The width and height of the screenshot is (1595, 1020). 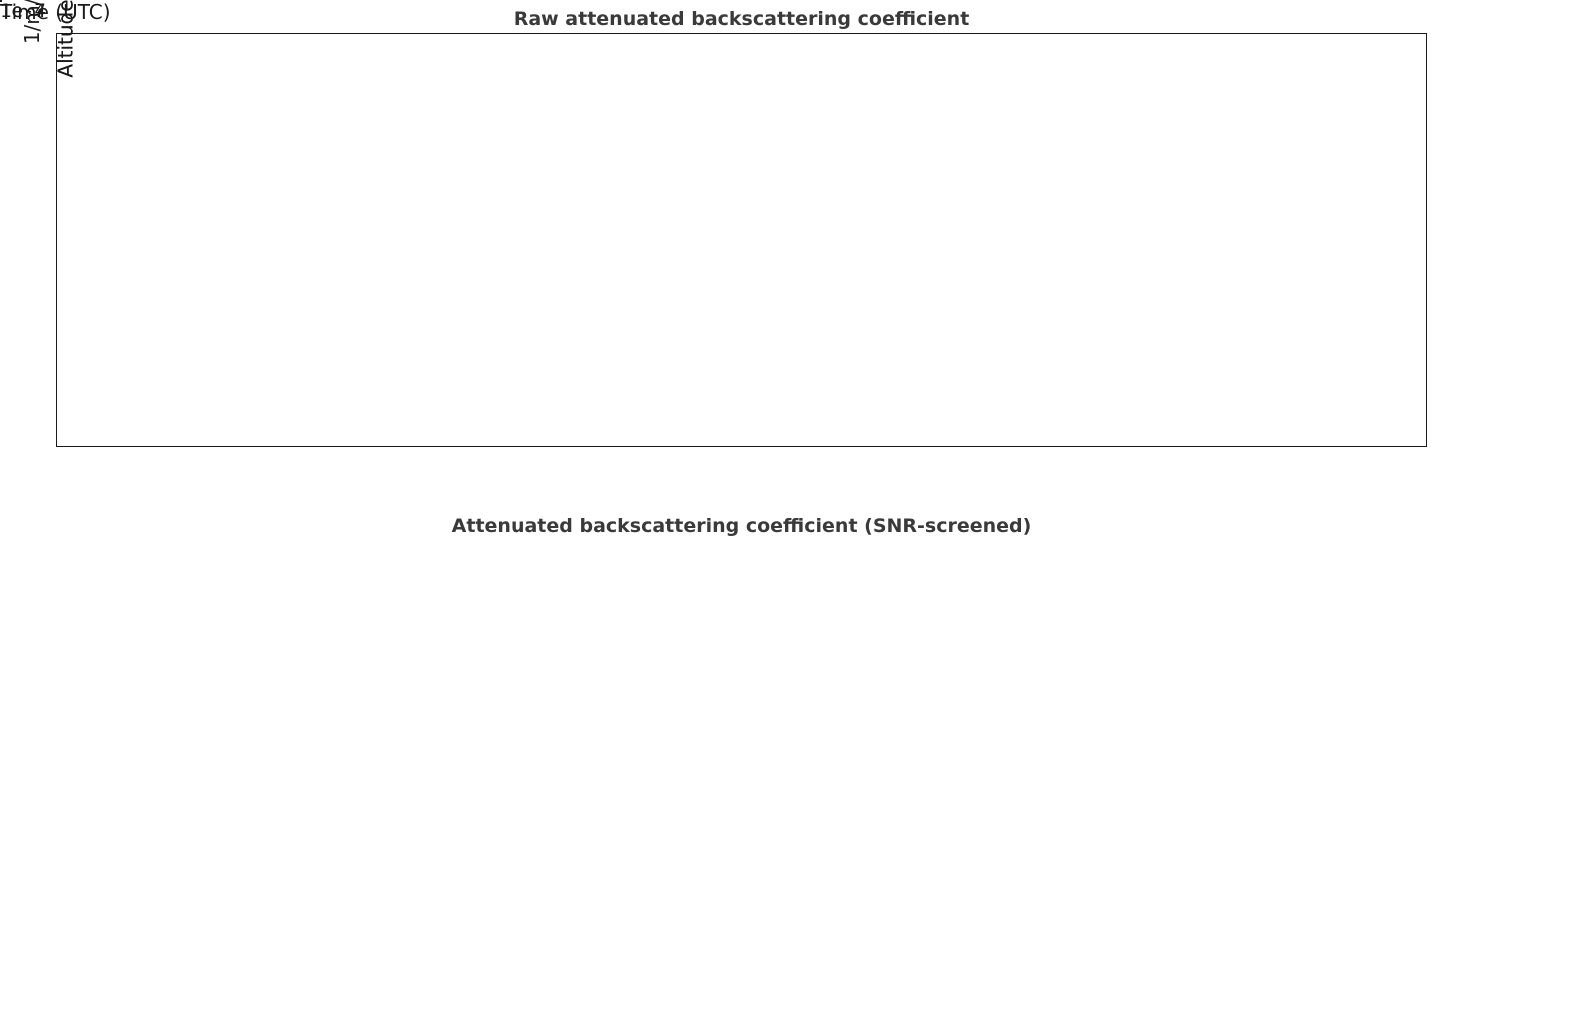 What do you see at coordinates (150, 75) in the screenshot?
I see `colorbar-gradient` at bounding box center [150, 75].